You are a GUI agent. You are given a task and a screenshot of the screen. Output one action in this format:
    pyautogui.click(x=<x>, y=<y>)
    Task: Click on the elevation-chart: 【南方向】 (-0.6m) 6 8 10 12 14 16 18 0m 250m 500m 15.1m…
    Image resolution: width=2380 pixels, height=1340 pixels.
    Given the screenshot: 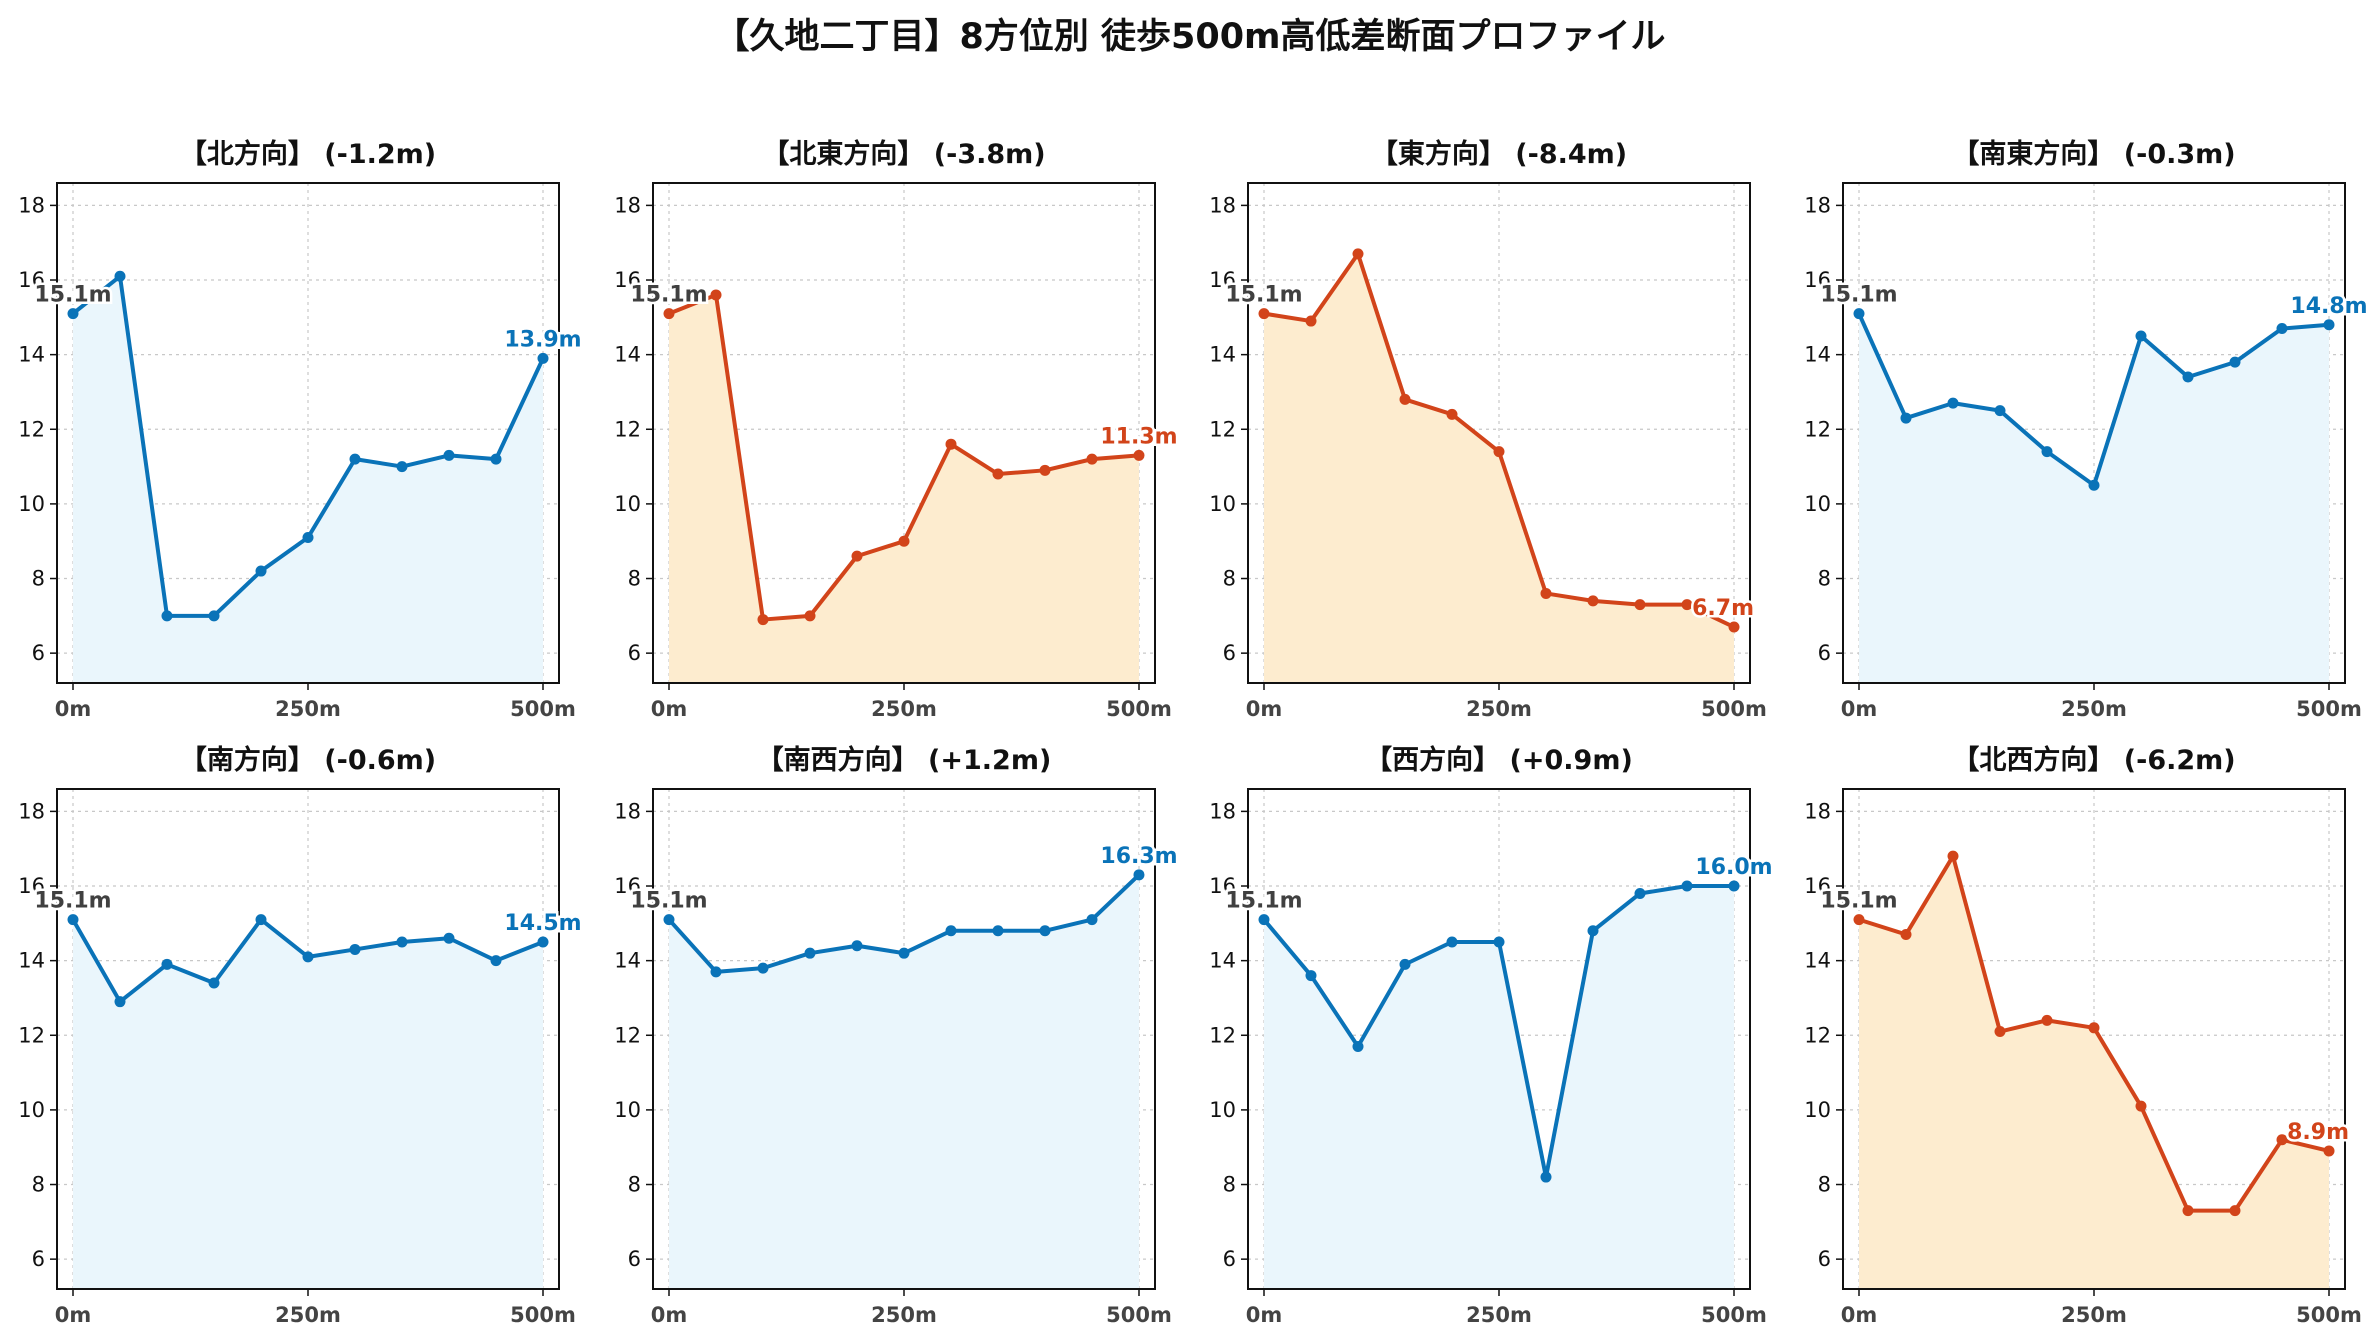 What is the action you would take?
    pyautogui.click(x=301, y=1035)
    